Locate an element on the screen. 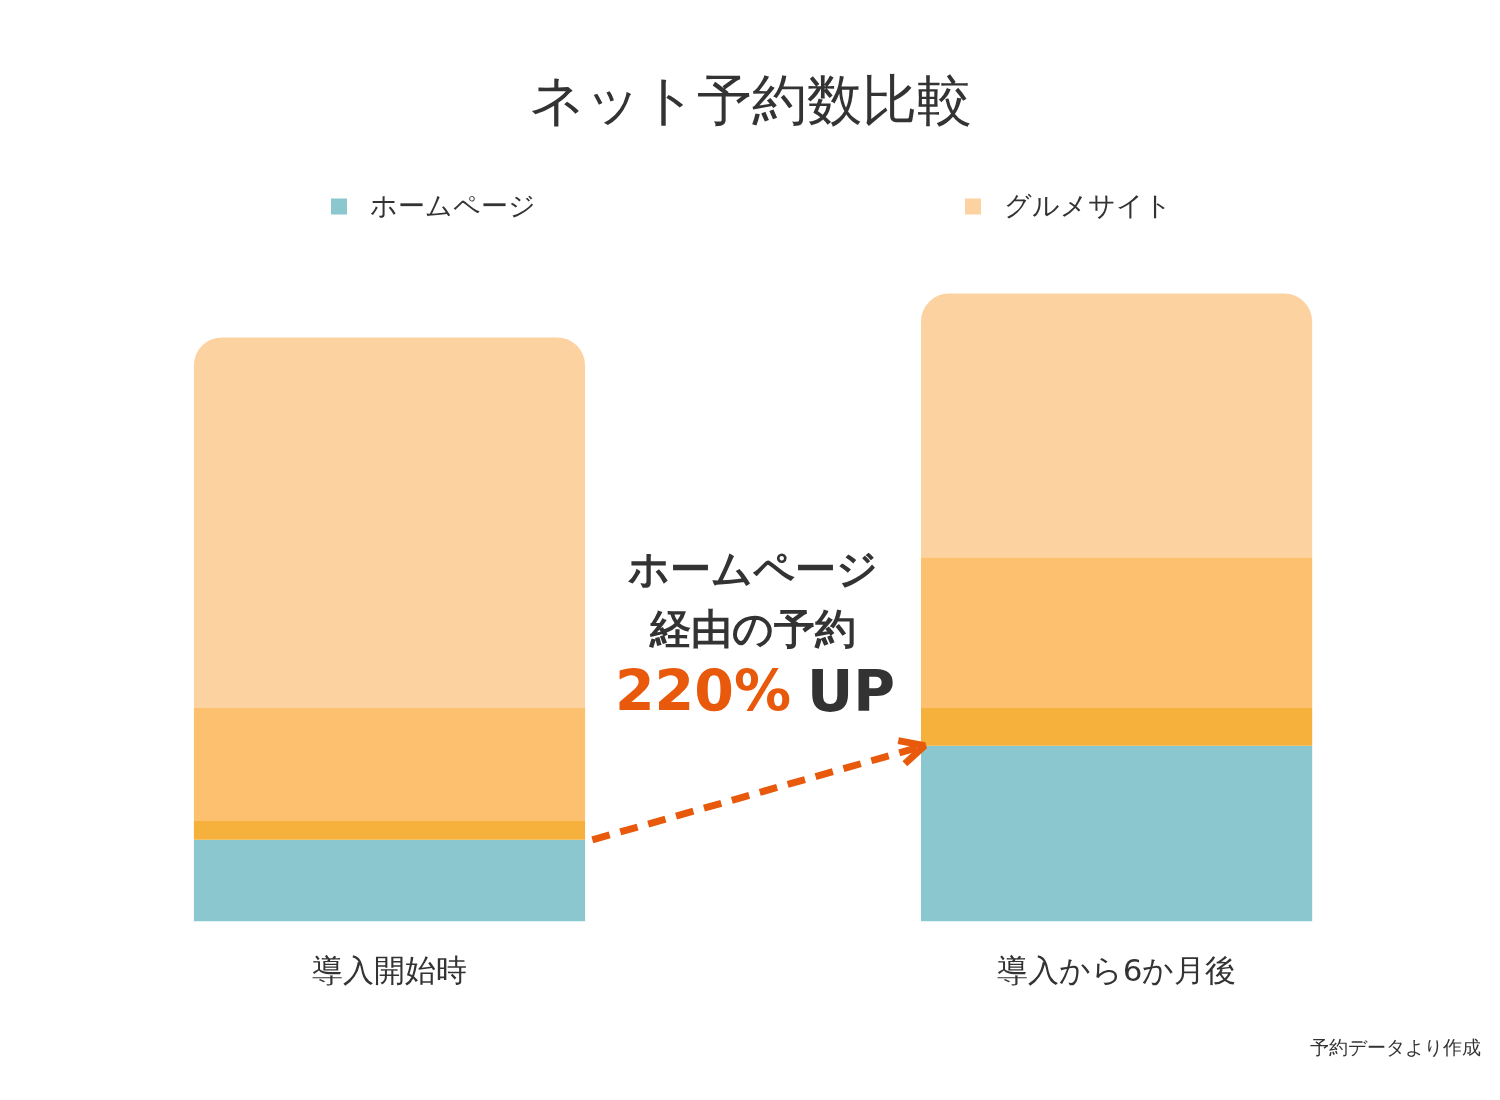  text: 予約データより作成 is located at coordinates (1395, 1046).